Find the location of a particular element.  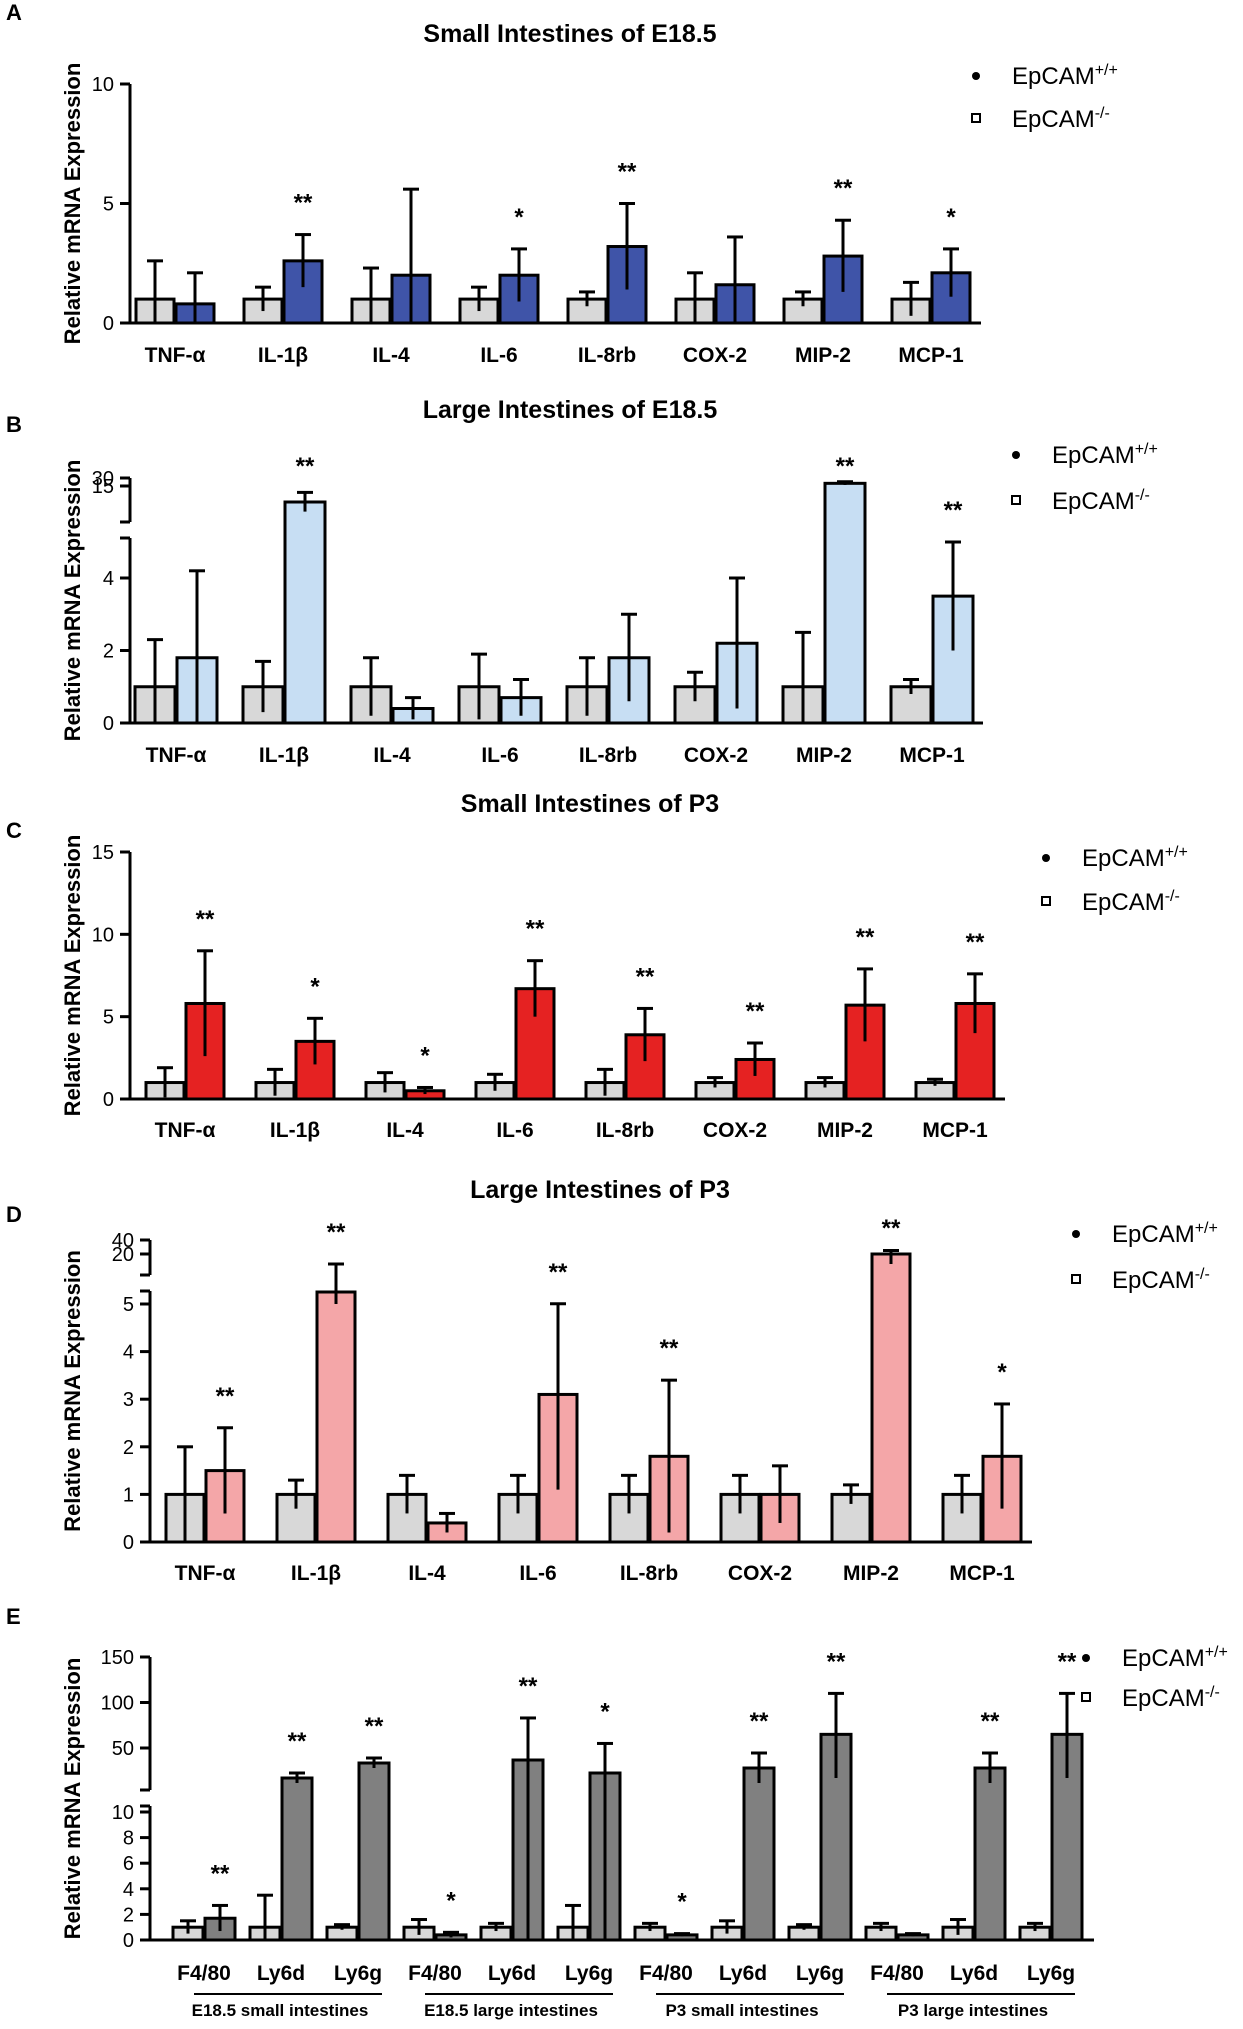

y-tick-label: 20 is located at coordinates (123, 1255).